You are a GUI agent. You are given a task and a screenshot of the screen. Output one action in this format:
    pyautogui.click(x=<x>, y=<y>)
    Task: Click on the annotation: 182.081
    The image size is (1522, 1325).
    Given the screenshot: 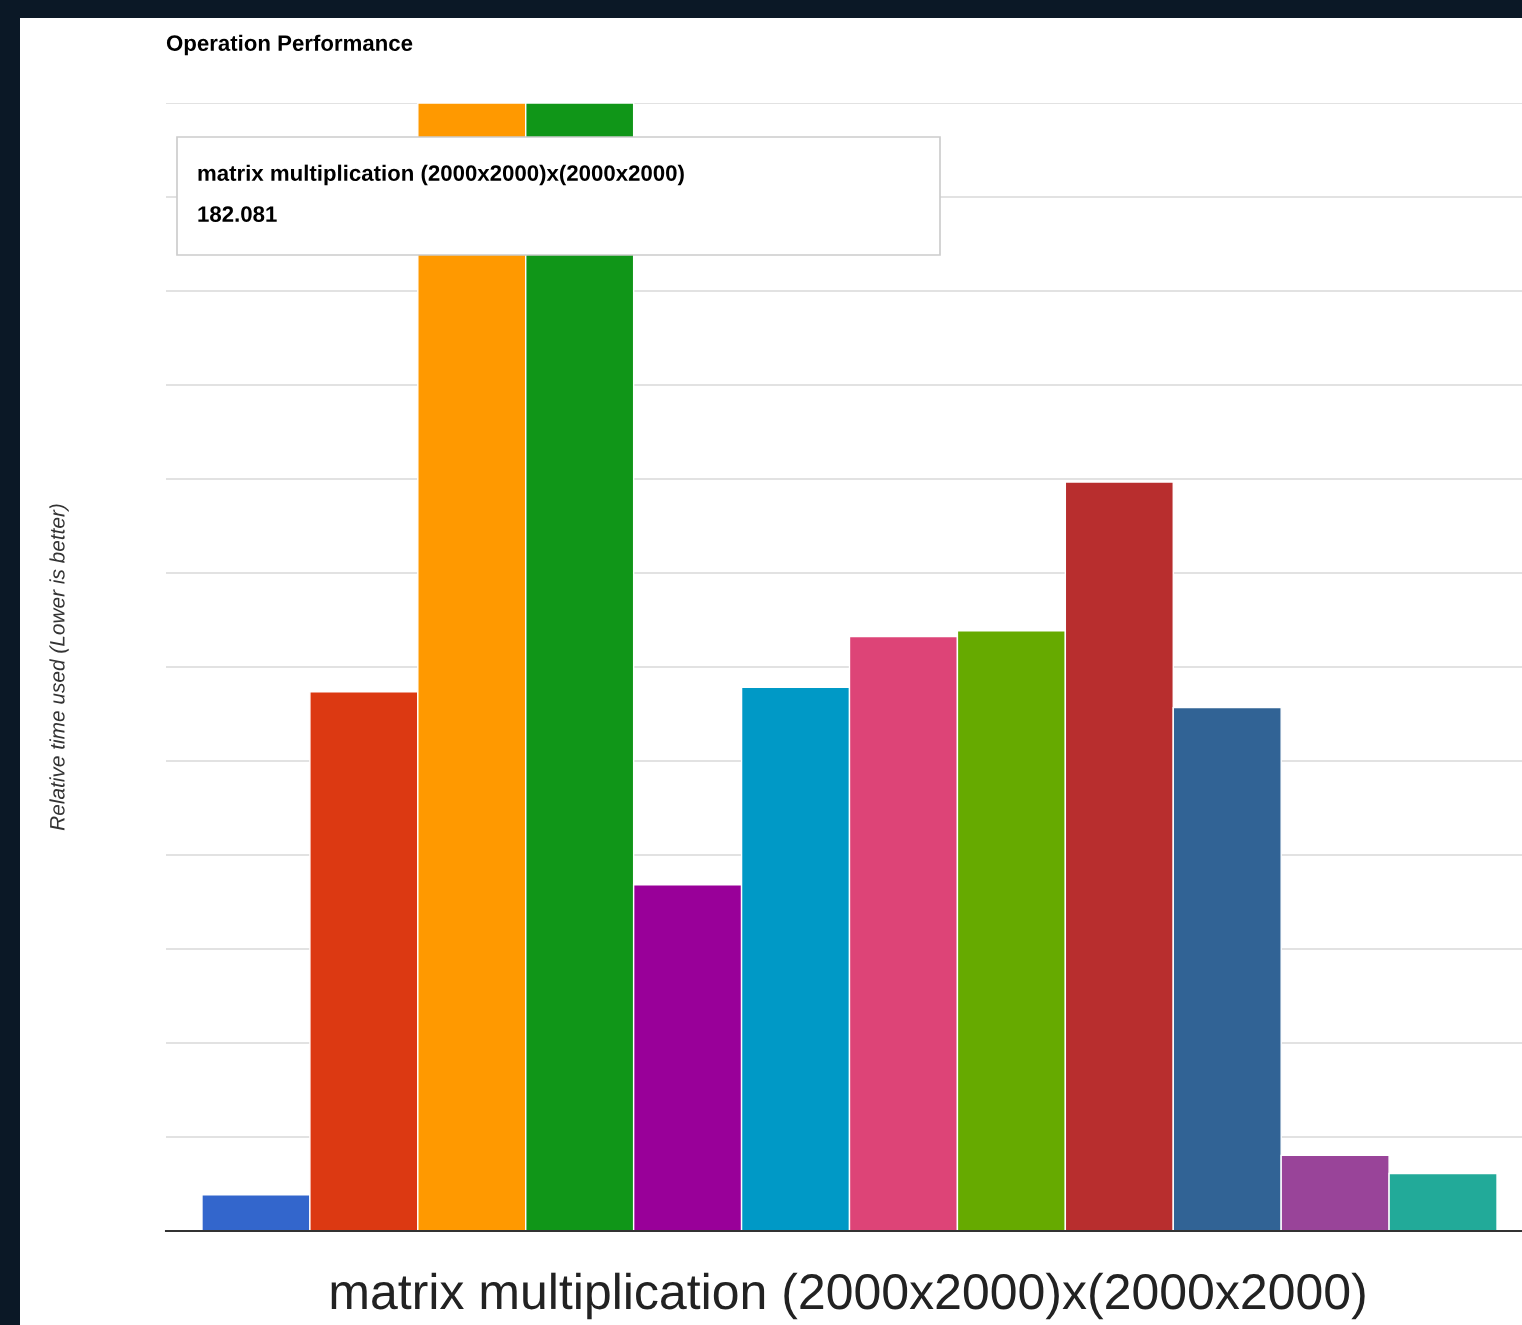 What is the action you would take?
    pyautogui.click(x=237, y=214)
    